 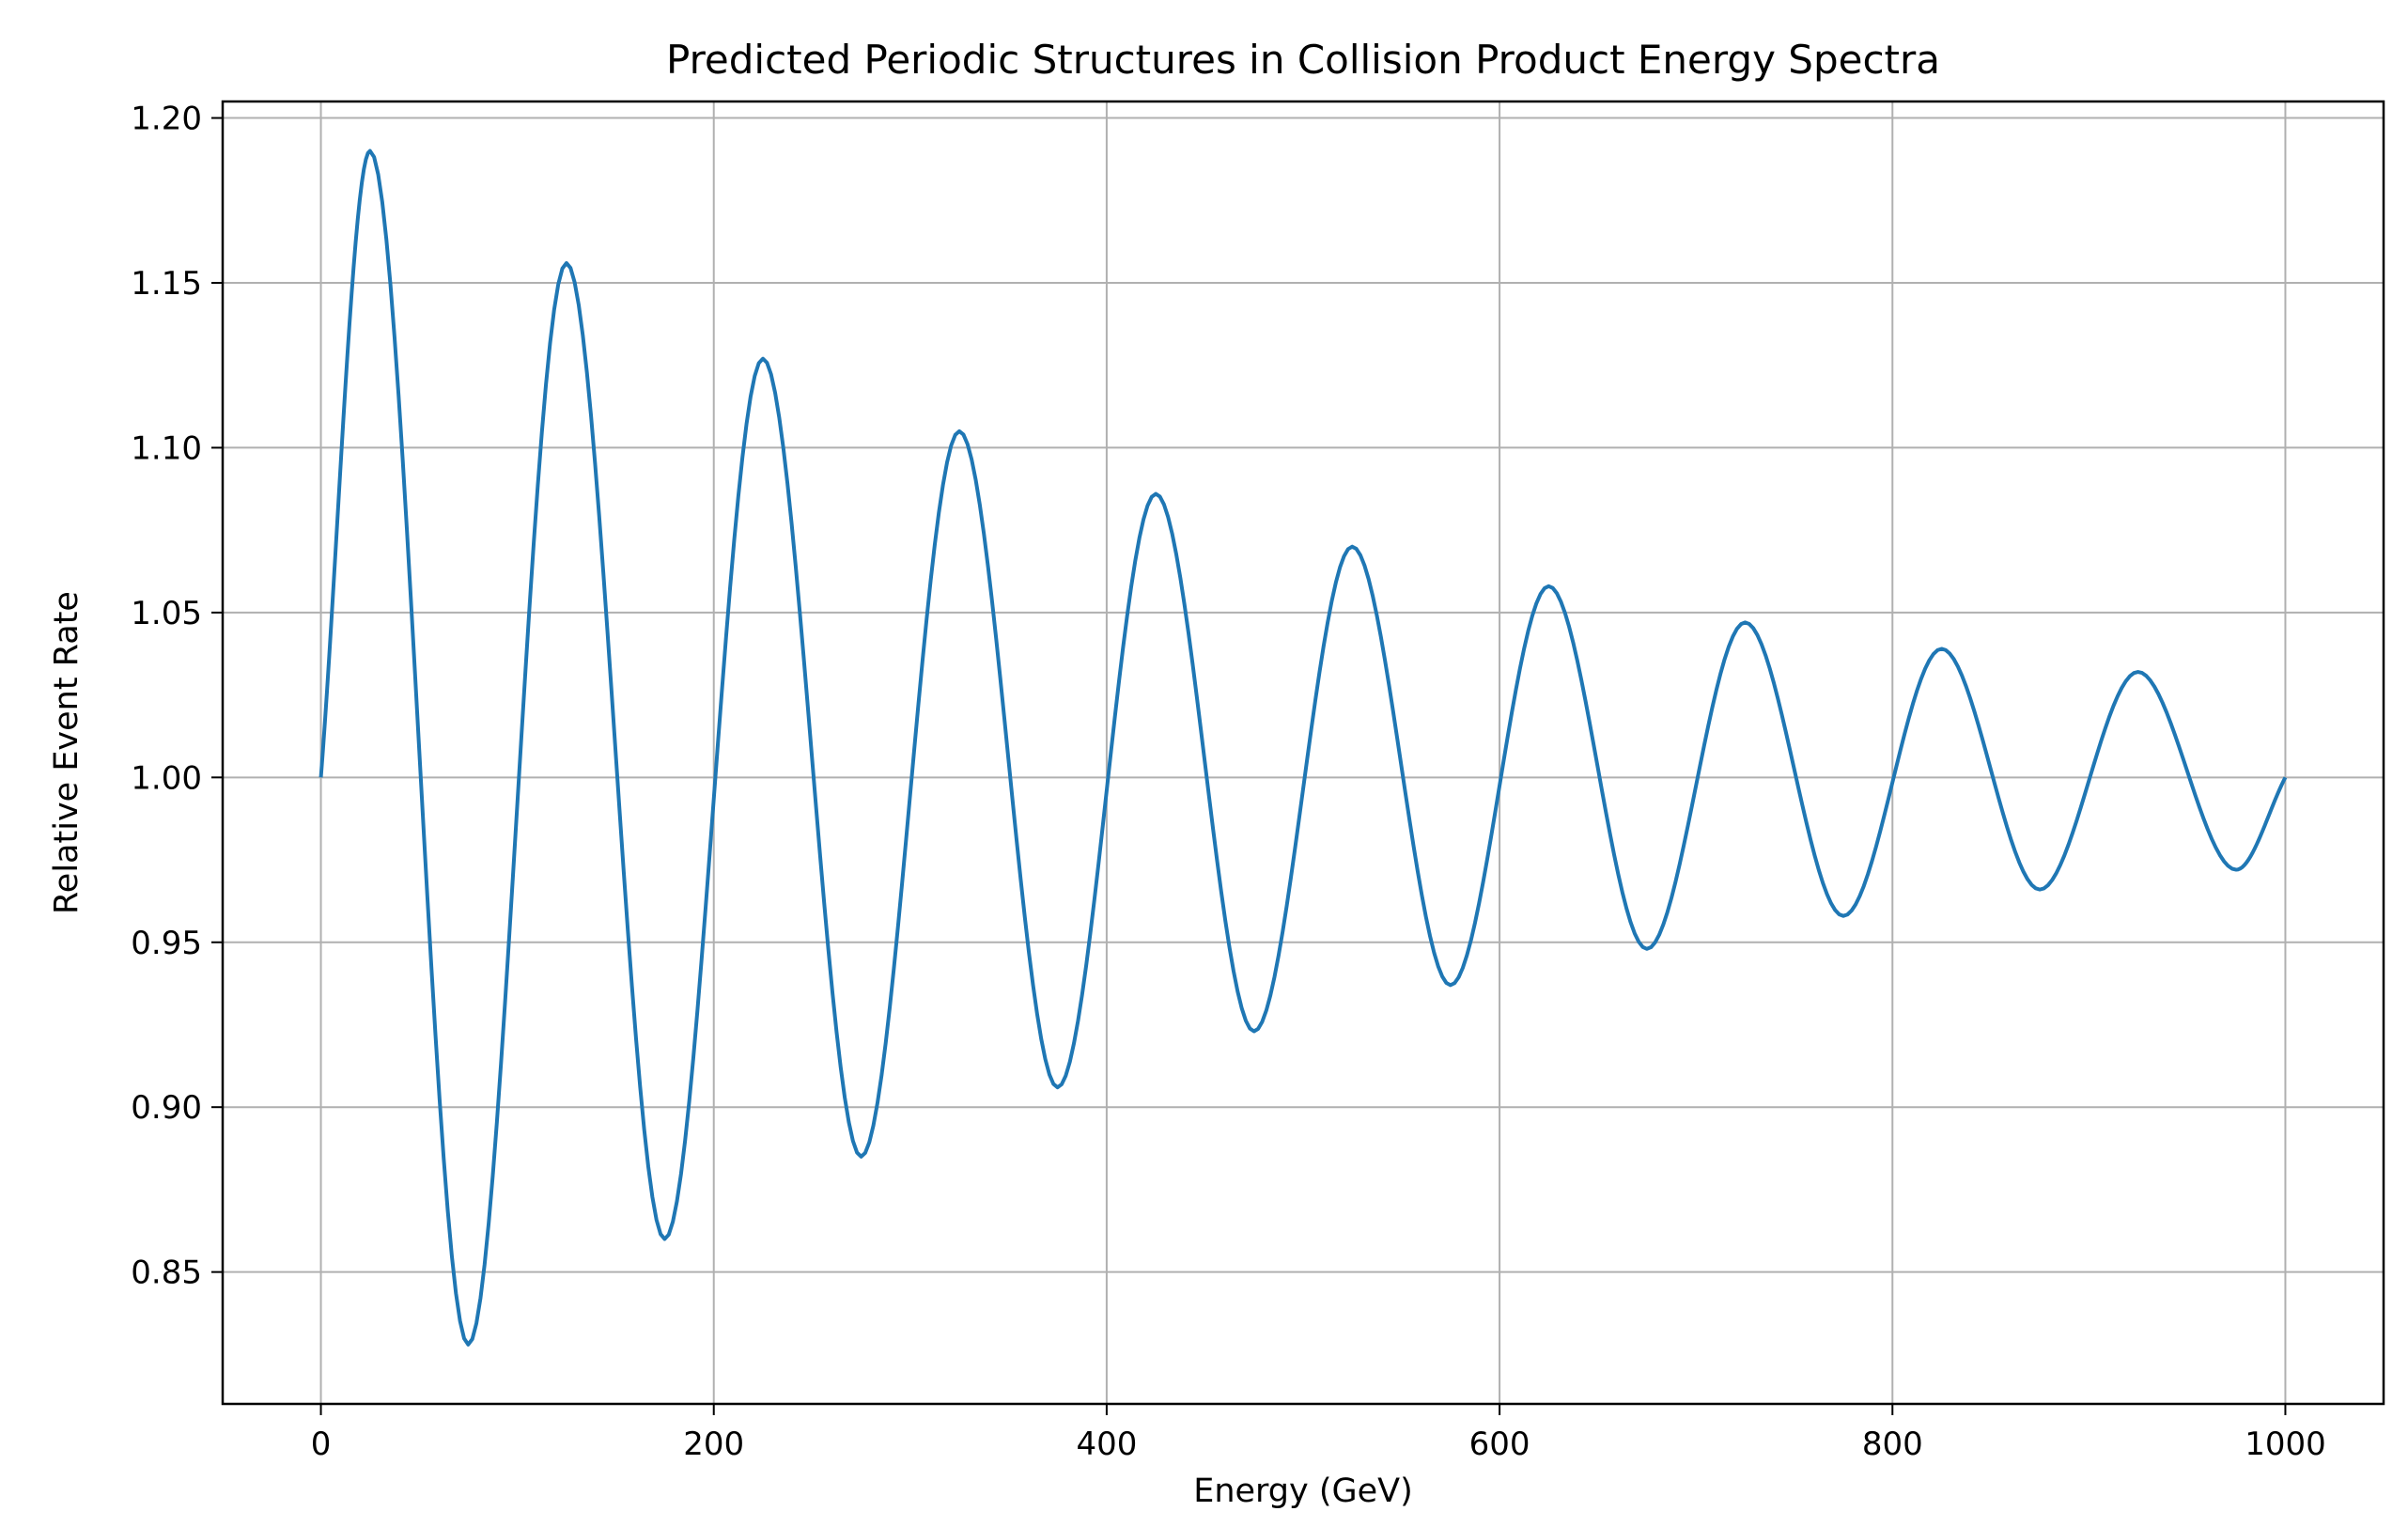 What do you see at coordinates (1106, 1445) in the screenshot?
I see `x-tick-label: 400` at bounding box center [1106, 1445].